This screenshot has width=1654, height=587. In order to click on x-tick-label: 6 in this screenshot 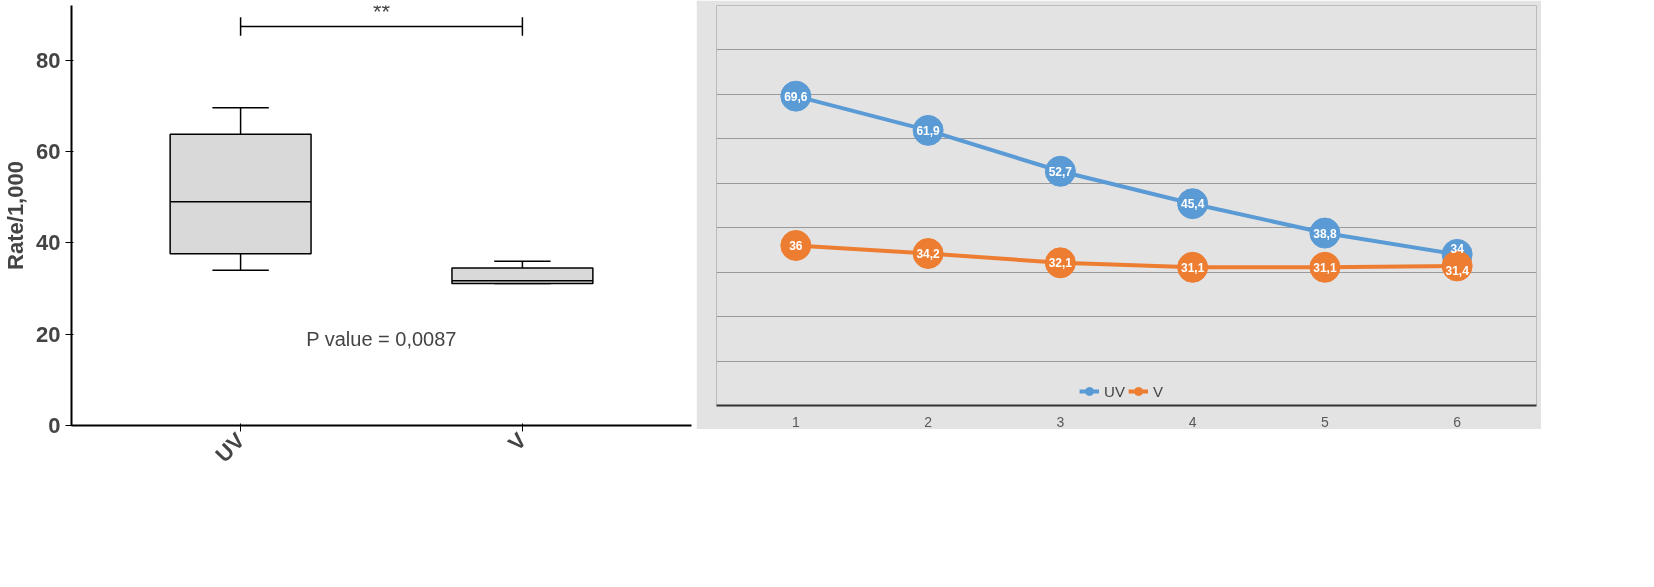, I will do `click(1457, 421)`.